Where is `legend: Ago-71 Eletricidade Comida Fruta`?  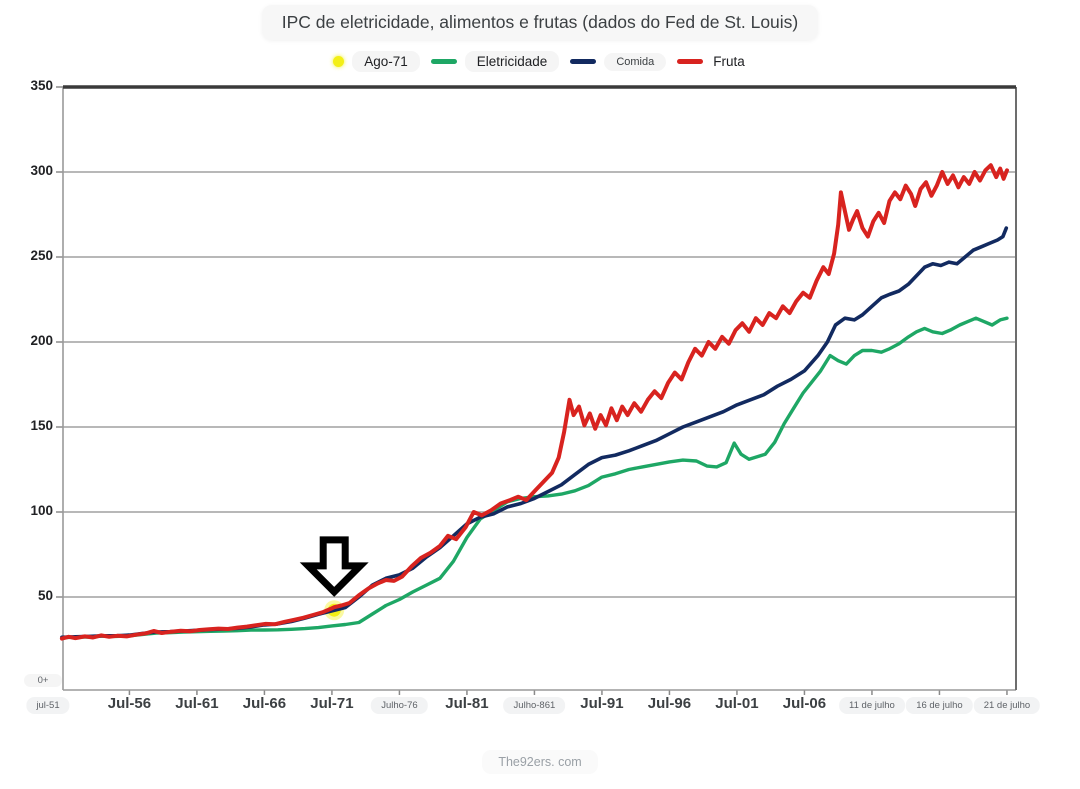 legend: Ago-71 Eletricidade Comida Fruta is located at coordinates (540, 61).